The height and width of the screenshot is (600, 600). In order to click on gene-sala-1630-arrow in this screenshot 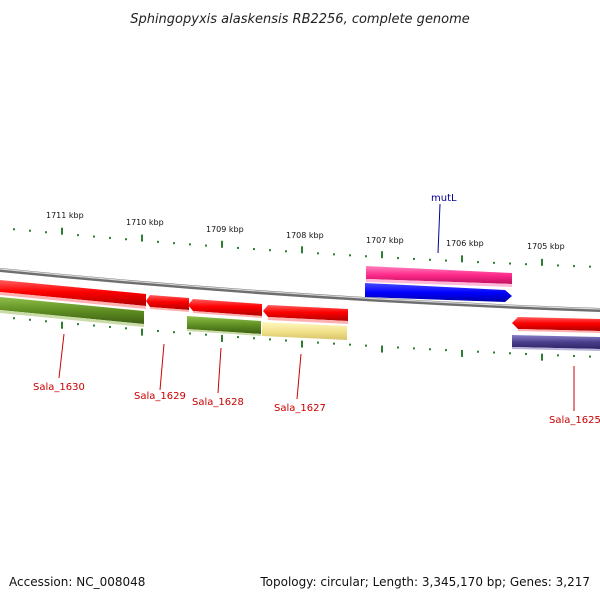, I will do `click(73, 294)`.